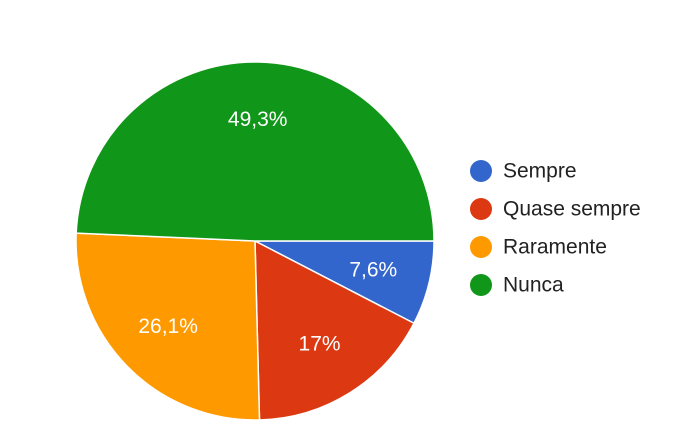 This screenshot has height=430, width=678. Describe the element at coordinates (258, 119) in the screenshot. I see `slice-value-label: 49,3%` at that location.